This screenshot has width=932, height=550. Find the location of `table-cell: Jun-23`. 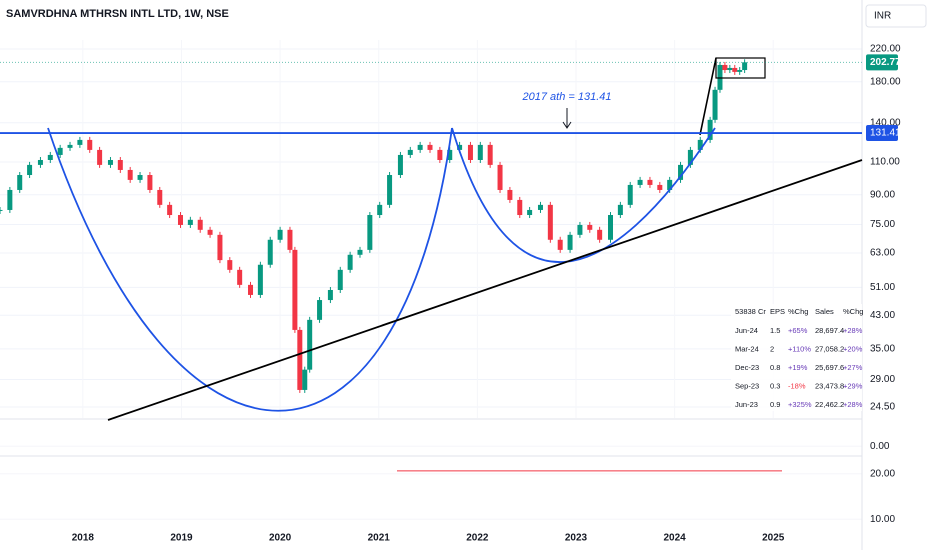

table-cell: Jun-23 is located at coordinates (746, 404).